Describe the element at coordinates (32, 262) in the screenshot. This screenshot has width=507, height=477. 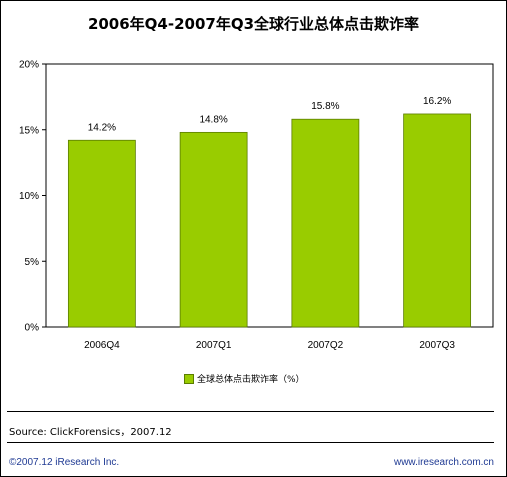
I see `y-tick-label: 5%` at that location.